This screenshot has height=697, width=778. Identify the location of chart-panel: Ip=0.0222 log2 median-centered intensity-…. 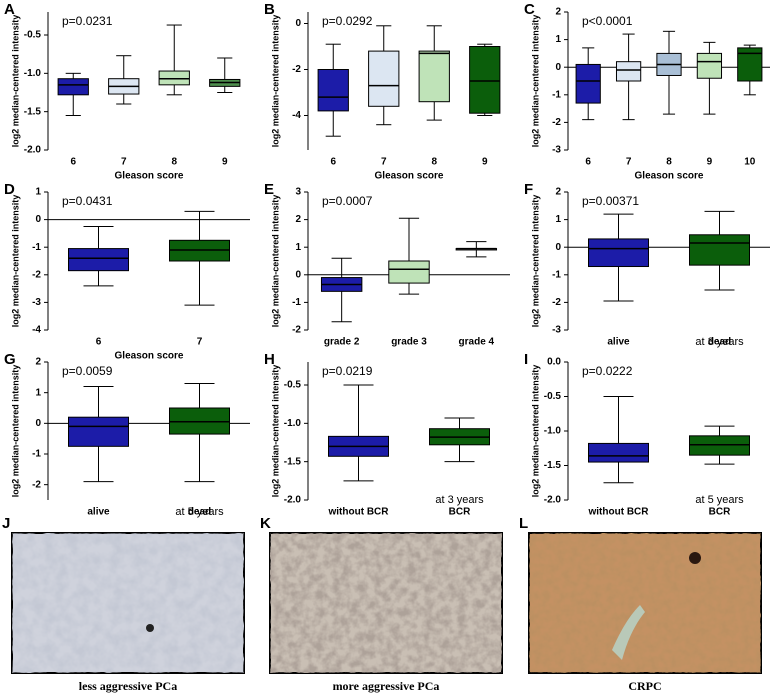
(637, 434).